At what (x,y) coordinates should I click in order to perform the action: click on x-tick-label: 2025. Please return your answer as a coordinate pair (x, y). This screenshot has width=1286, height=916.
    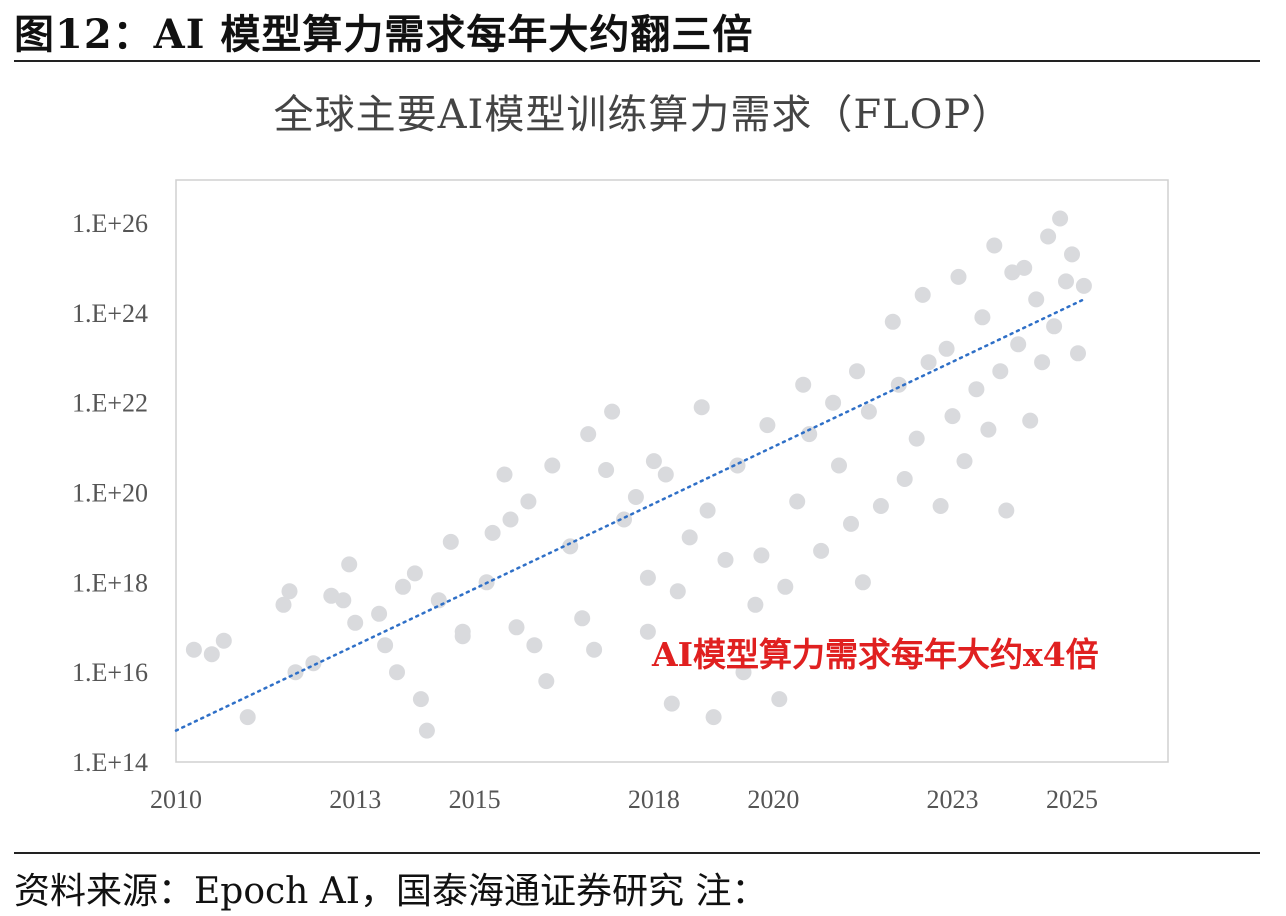
    Looking at the image, I should click on (1072, 799).